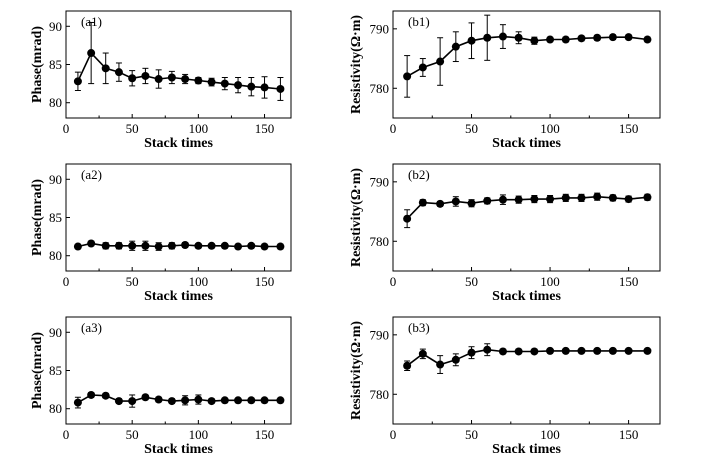 The width and height of the screenshot is (704, 463). Describe the element at coordinates (393, 434) in the screenshot. I see `x-tick-label-b3: 0` at that location.